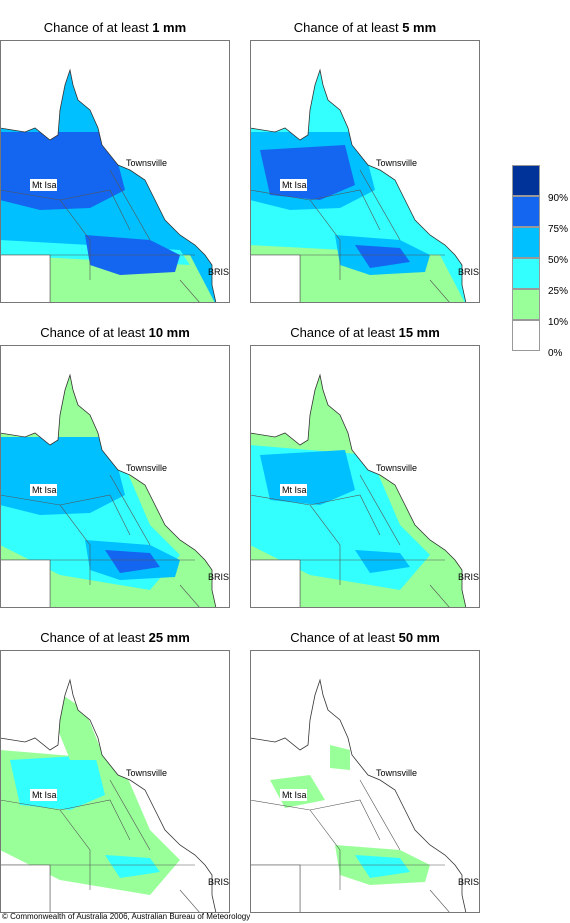 This screenshot has width=570, height=923. Describe the element at coordinates (558, 260) in the screenshot. I see `legend-label: 50%` at that location.